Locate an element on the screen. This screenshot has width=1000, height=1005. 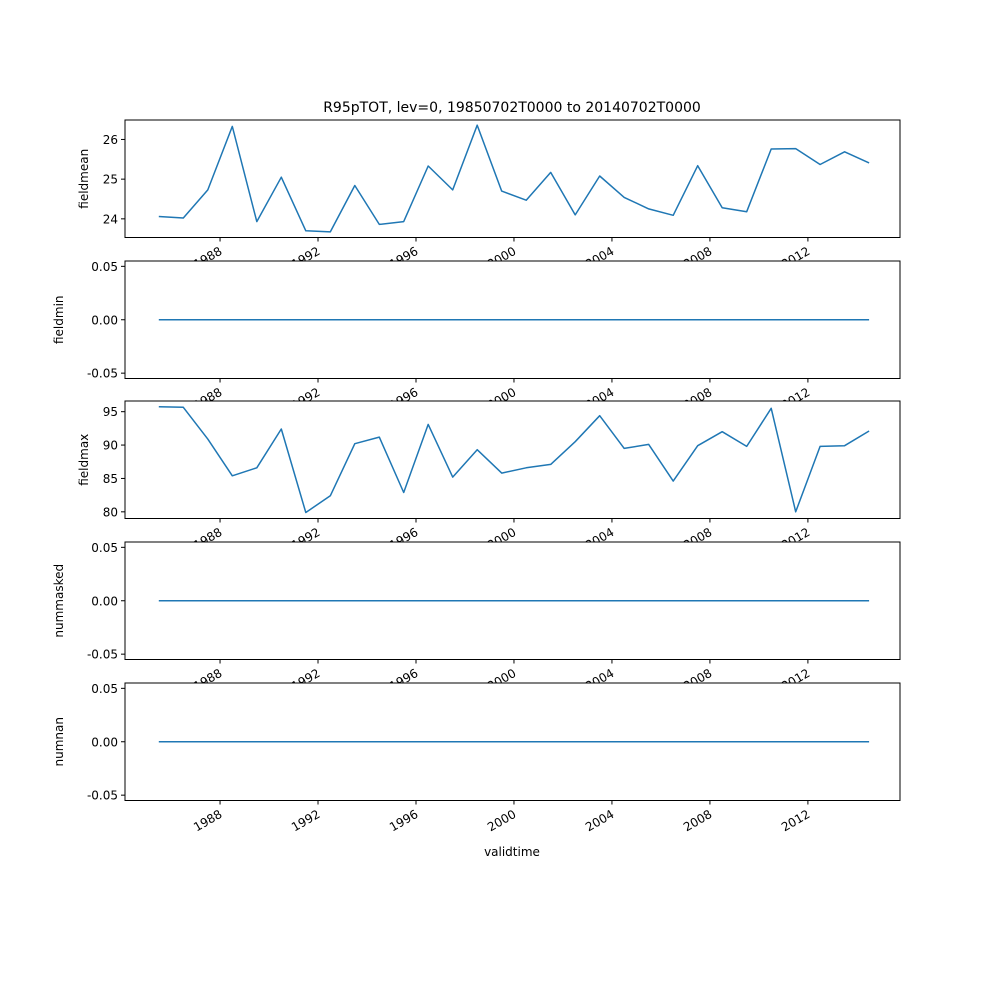
y-axis-label: numnan is located at coordinates (59, 741).